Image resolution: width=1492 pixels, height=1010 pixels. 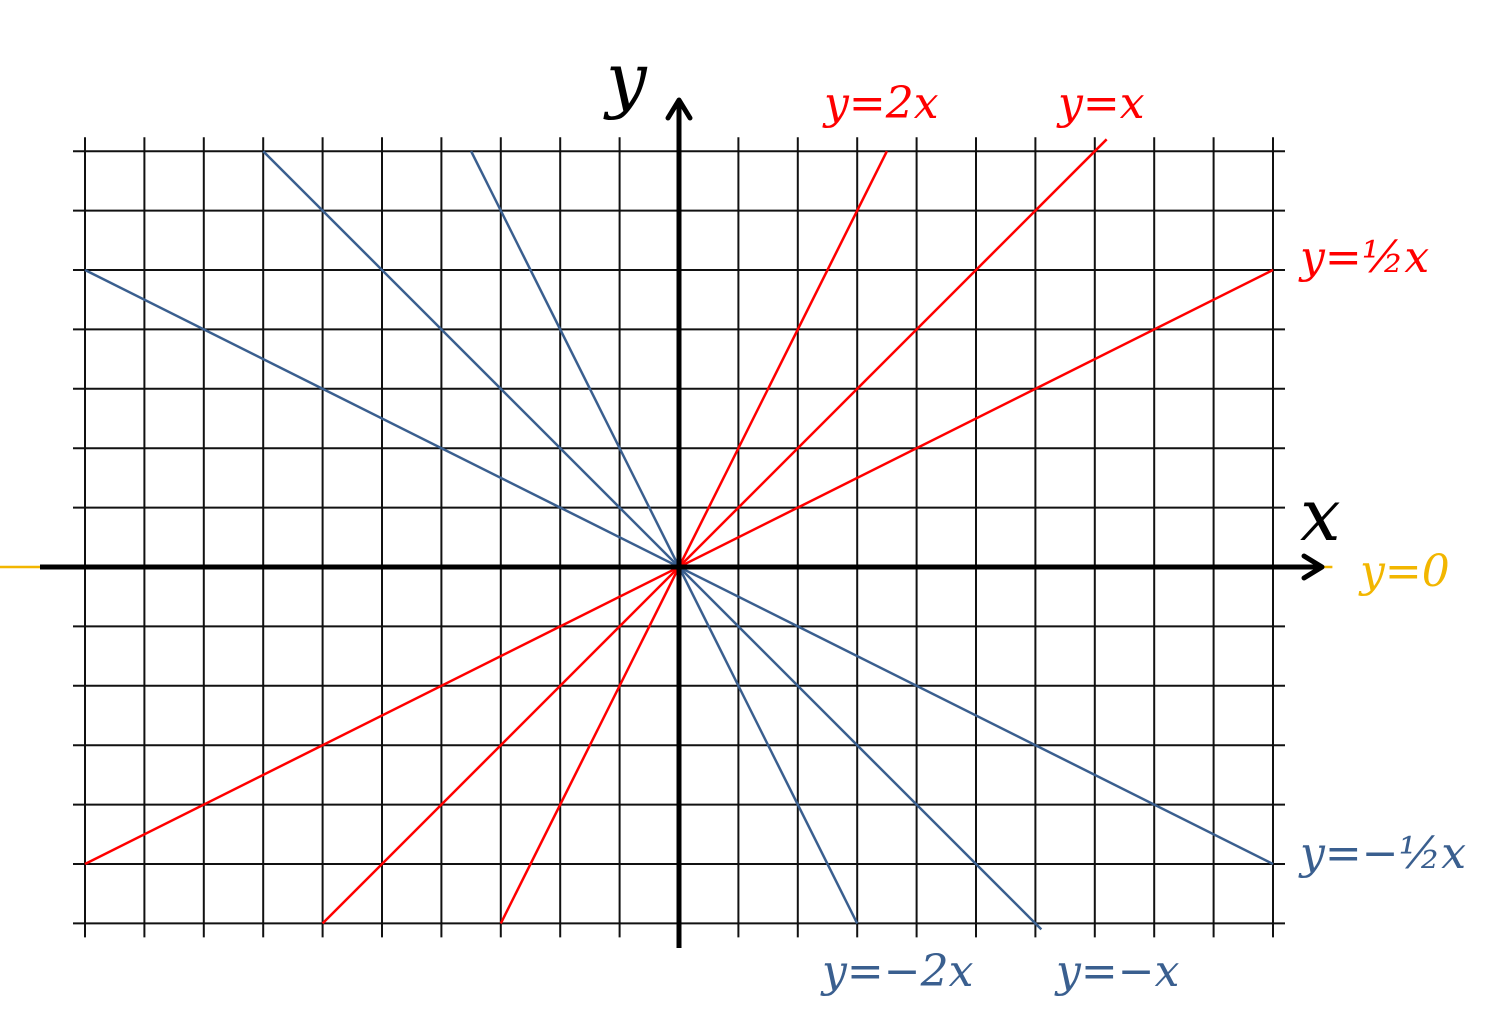 I want to click on label-y-half-x: y=½x, so click(x=1363, y=257).